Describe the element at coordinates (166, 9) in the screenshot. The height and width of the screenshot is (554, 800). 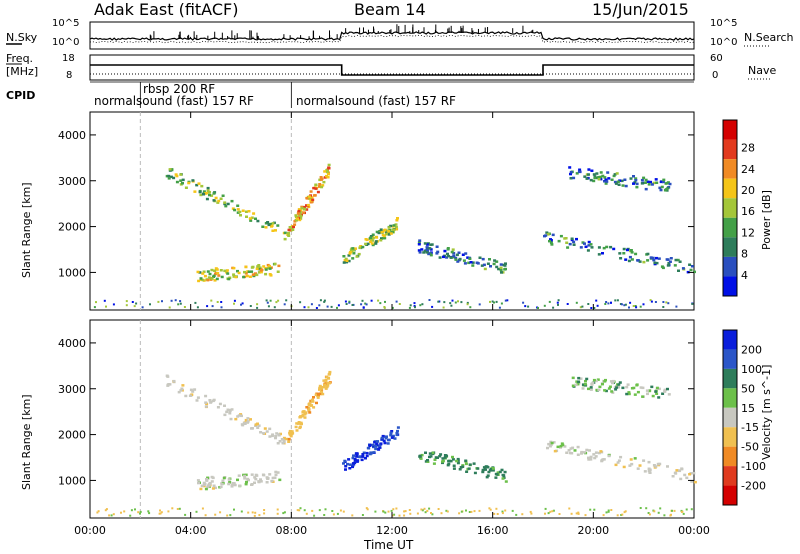
I see `title-station: Adak East (fitACF)` at that location.